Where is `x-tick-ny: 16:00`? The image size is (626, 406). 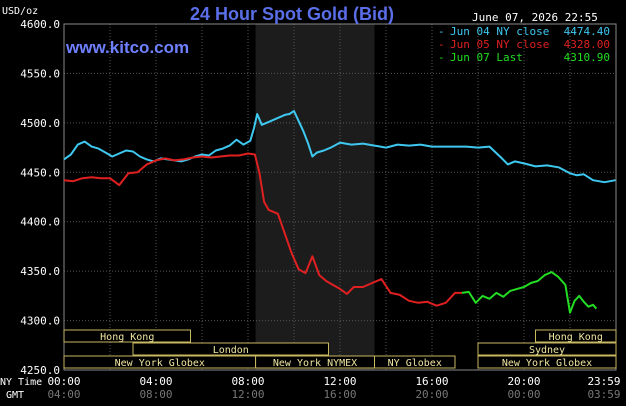
x-tick-ny: 16:00 is located at coordinates (431, 381).